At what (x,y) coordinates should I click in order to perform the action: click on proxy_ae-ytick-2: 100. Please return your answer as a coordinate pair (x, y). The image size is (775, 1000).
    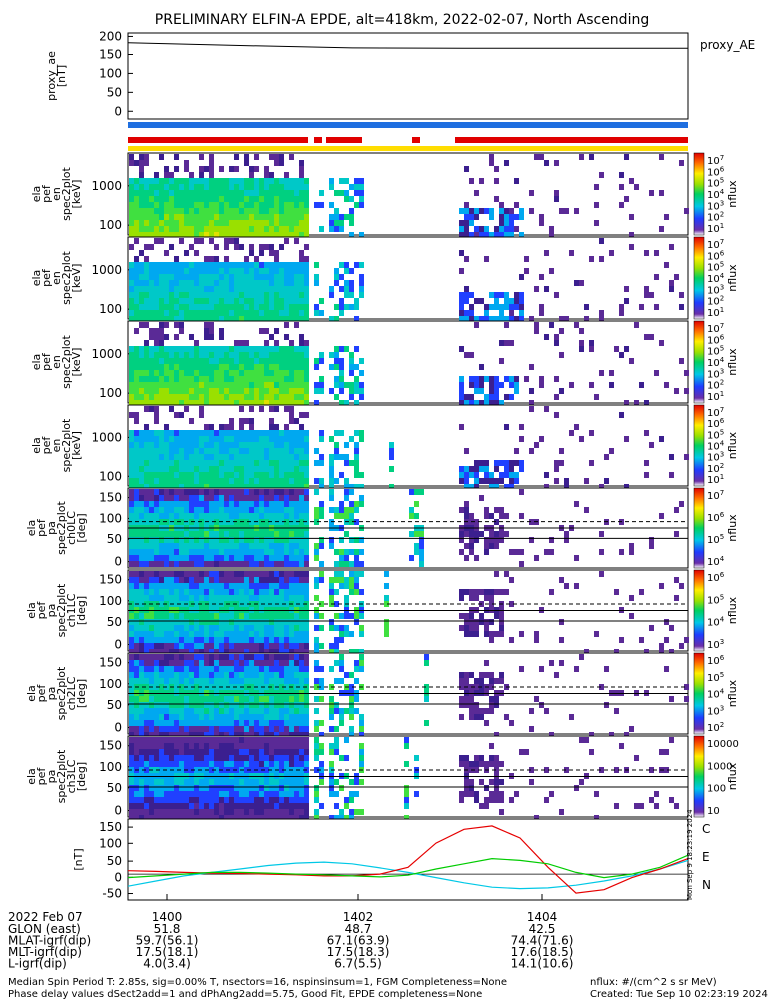
    Looking at the image, I should click on (110, 73).